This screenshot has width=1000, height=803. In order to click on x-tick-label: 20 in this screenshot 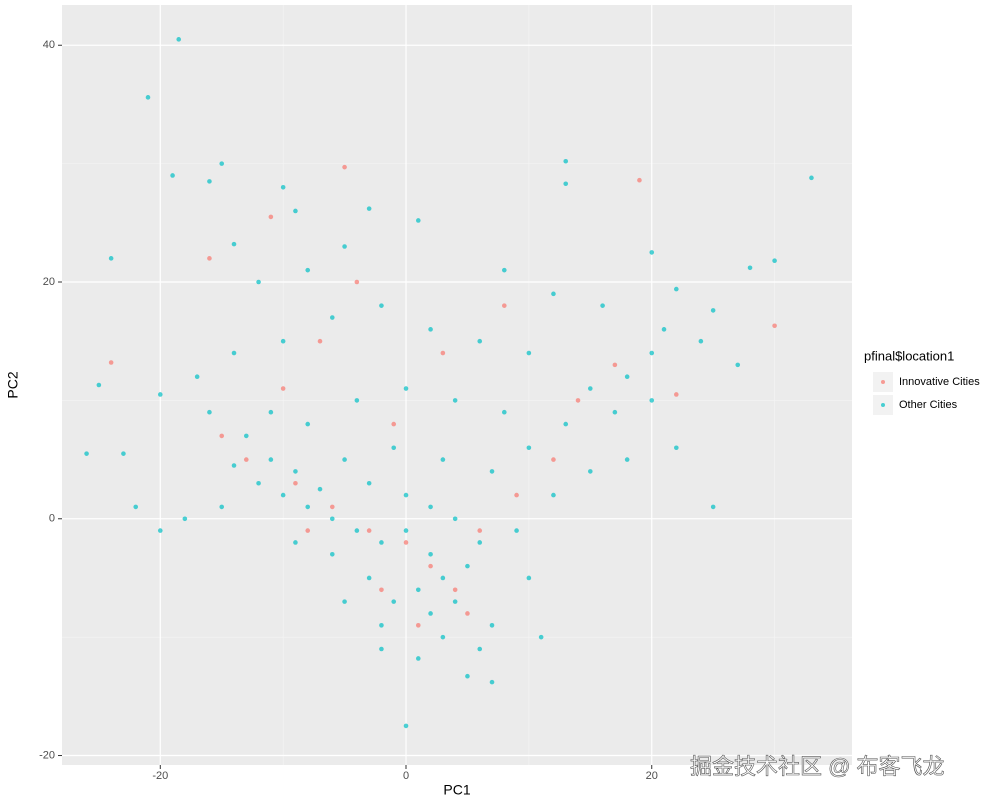, I will do `click(652, 776)`.